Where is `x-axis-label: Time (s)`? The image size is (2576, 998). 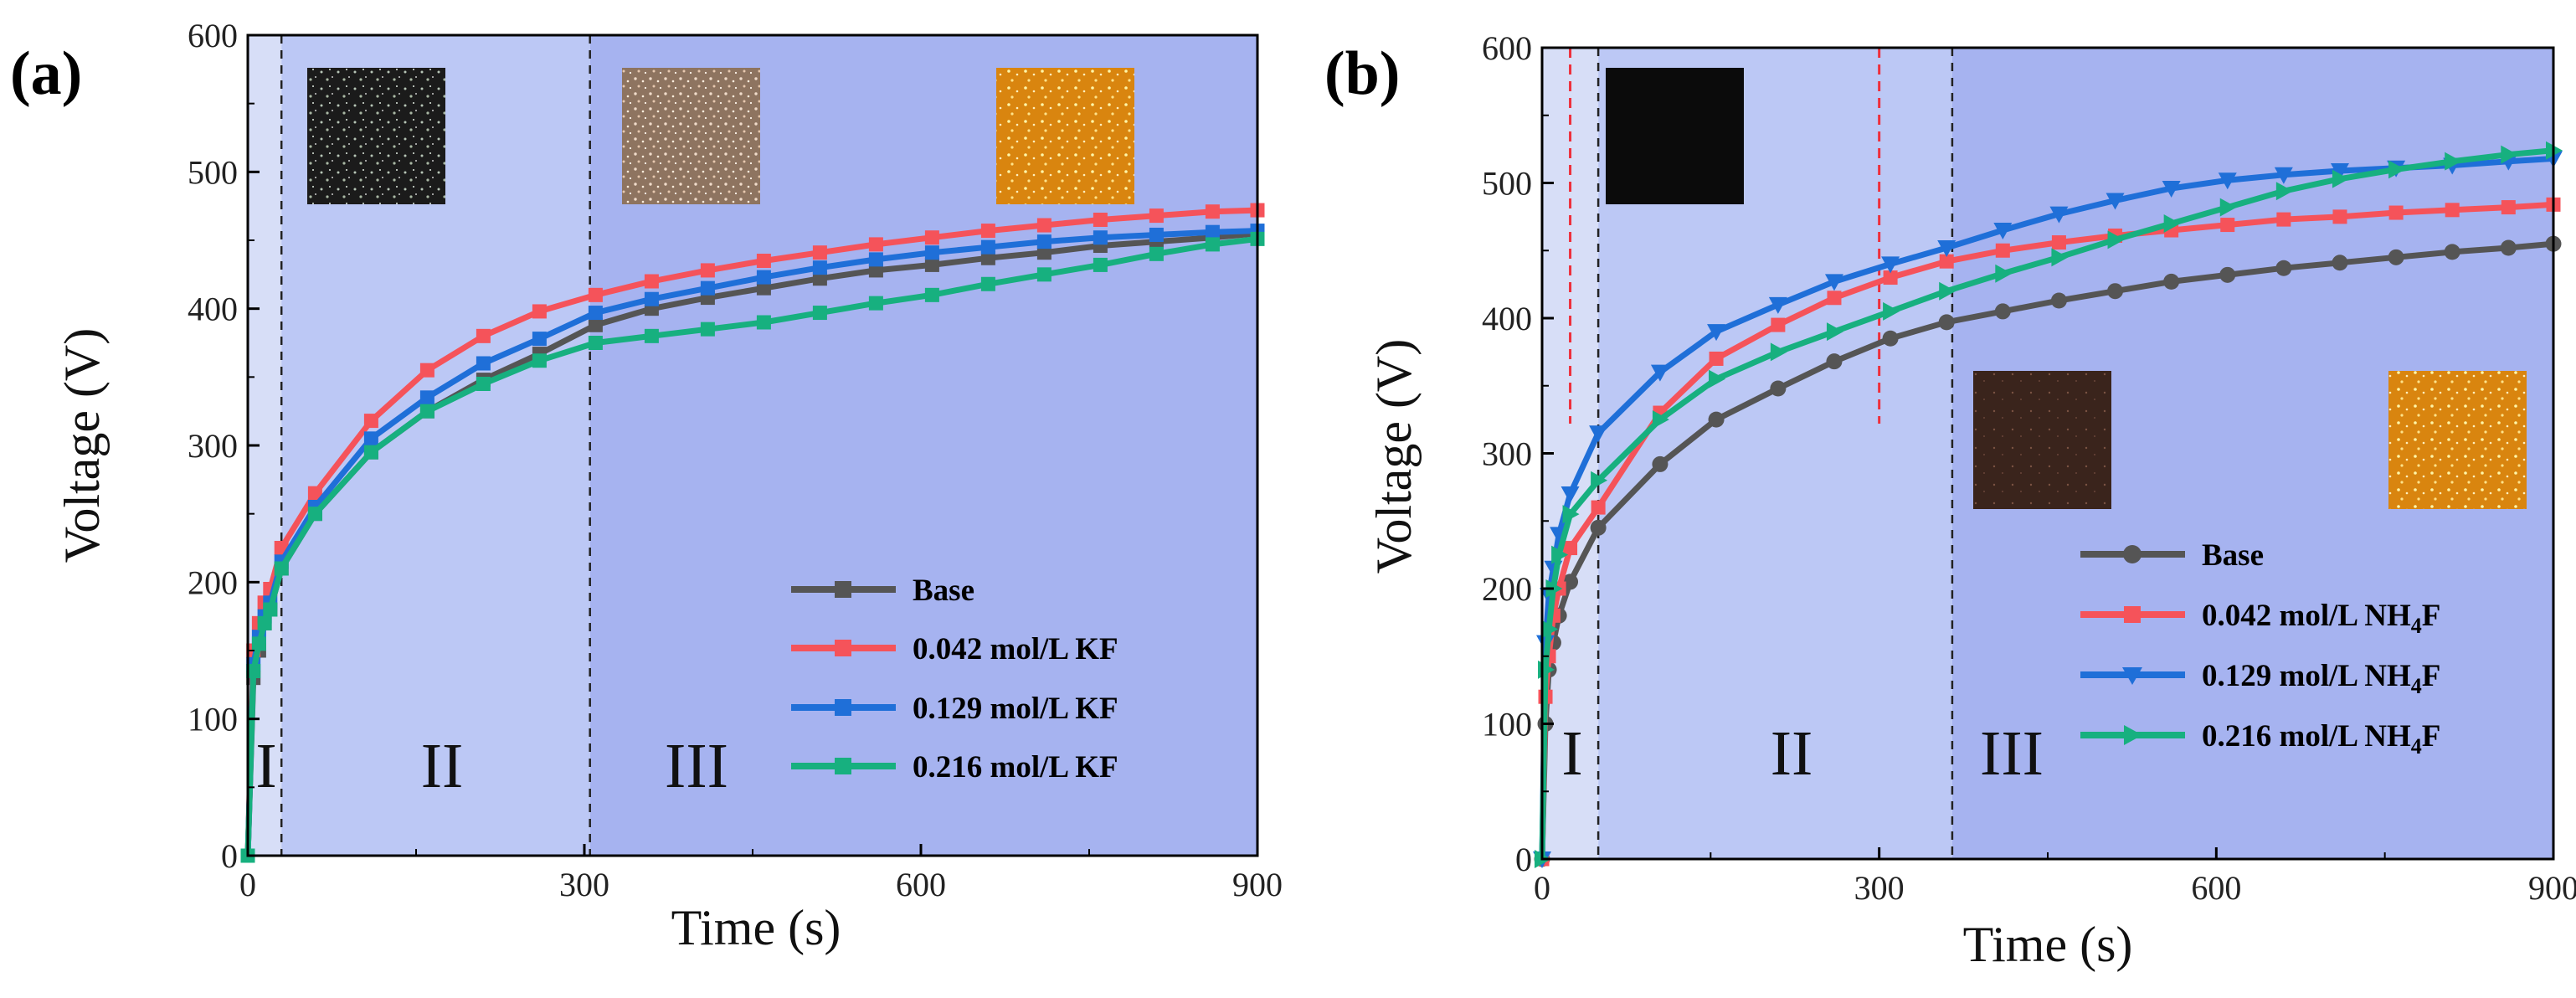 x-axis-label: Time (s) is located at coordinates (756, 928).